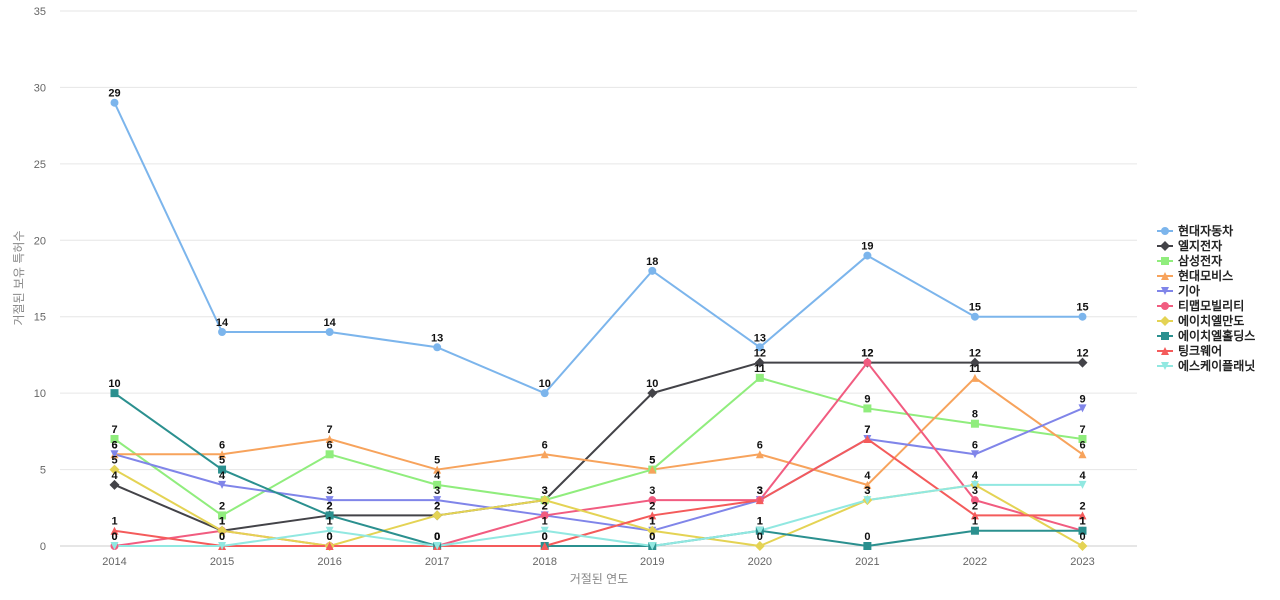 This screenshot has width=1280, height=600. I want to click on legend-item: 엘지전자, so click(1189, 245).